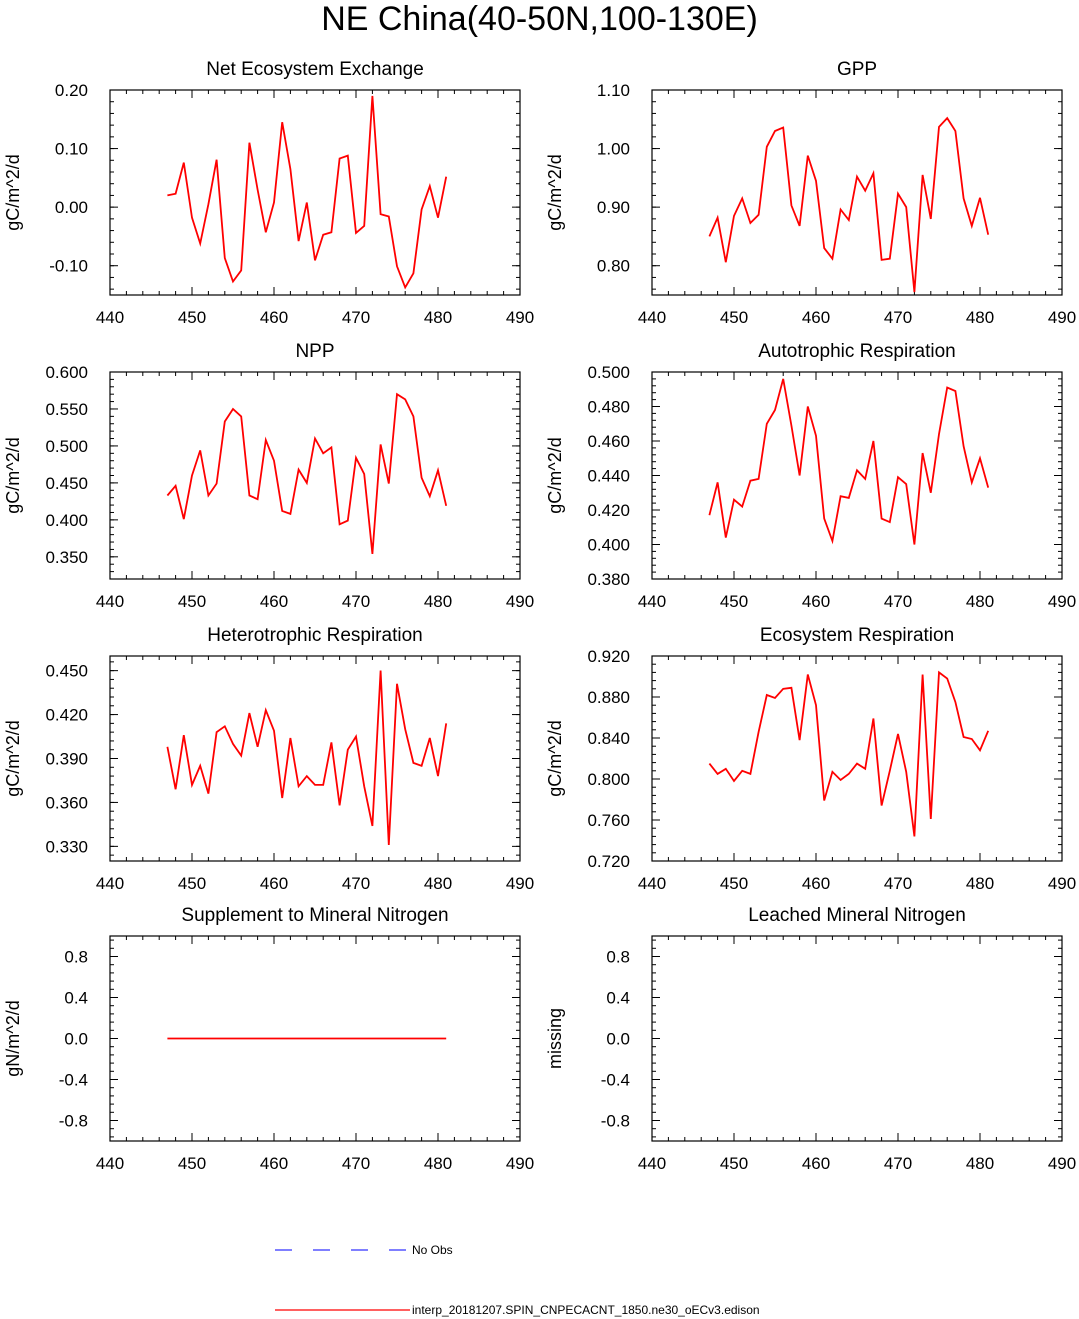  What do you see at coordinates (66, 520) in the screenshot?
I see `npp-ytick-label: 0.400` at bounding box center [66, 520].